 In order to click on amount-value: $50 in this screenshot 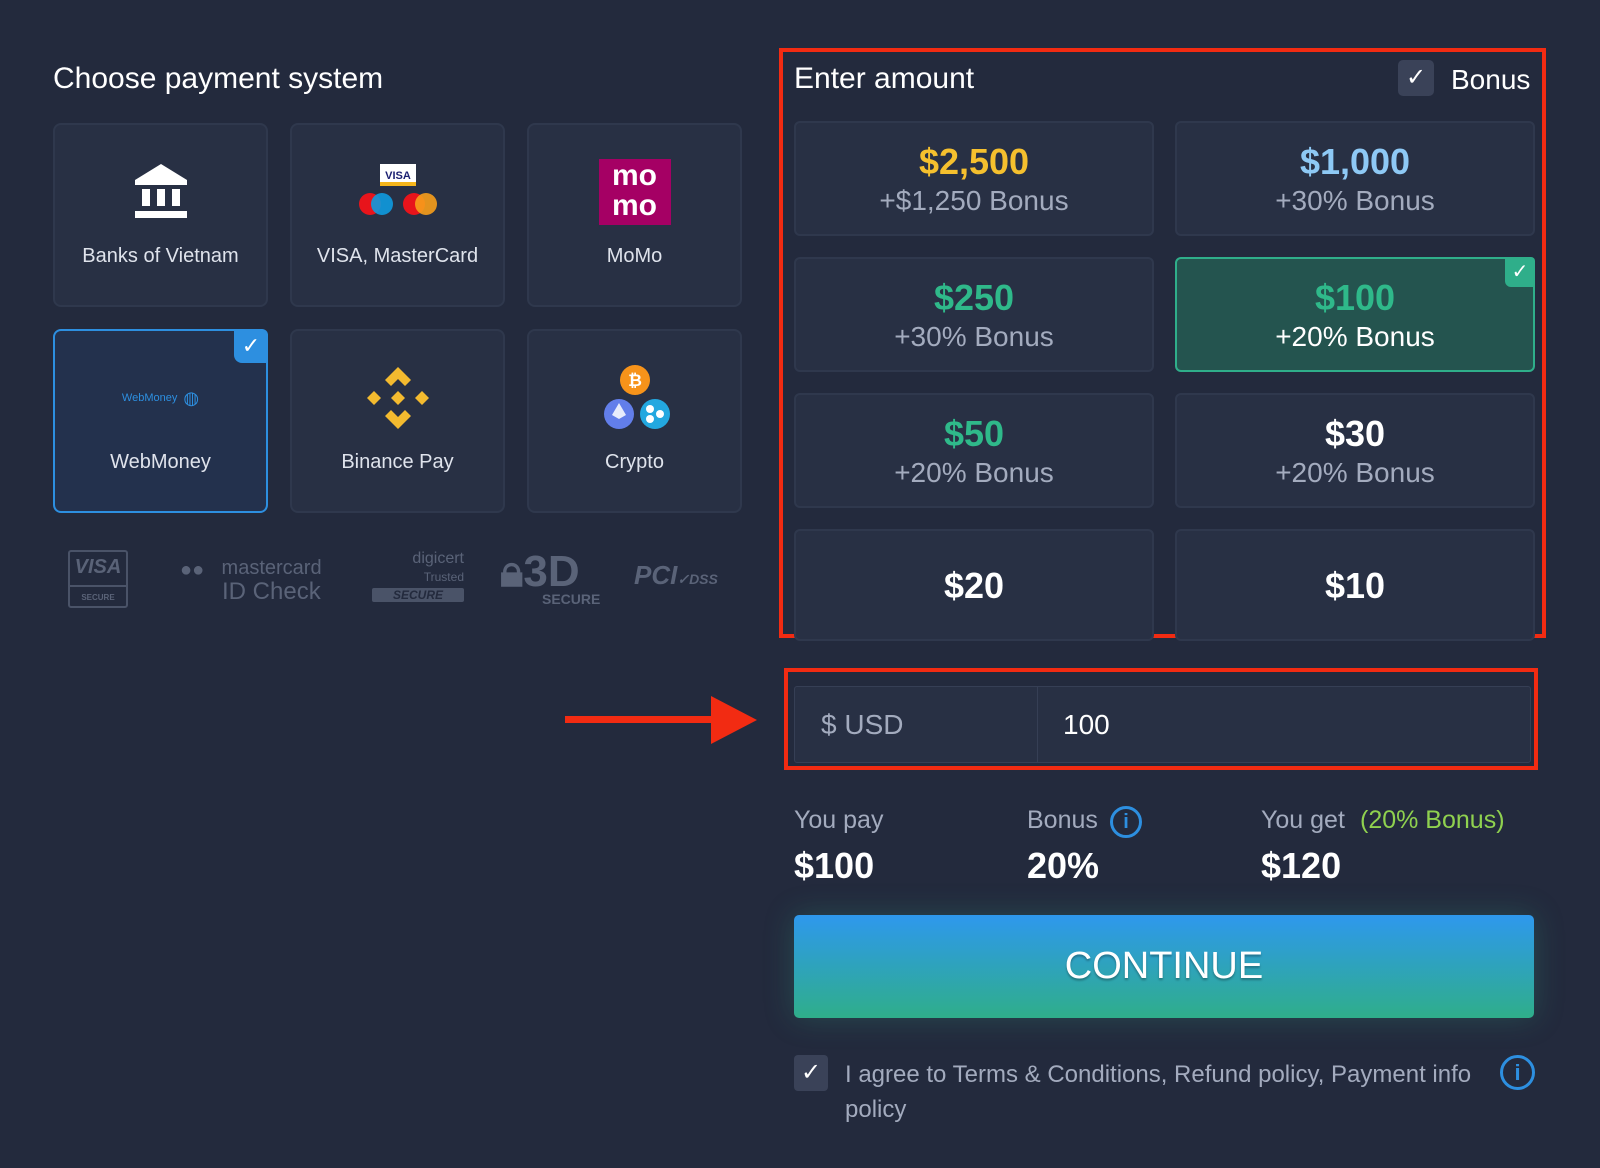, I will do `click(974, 433)`.